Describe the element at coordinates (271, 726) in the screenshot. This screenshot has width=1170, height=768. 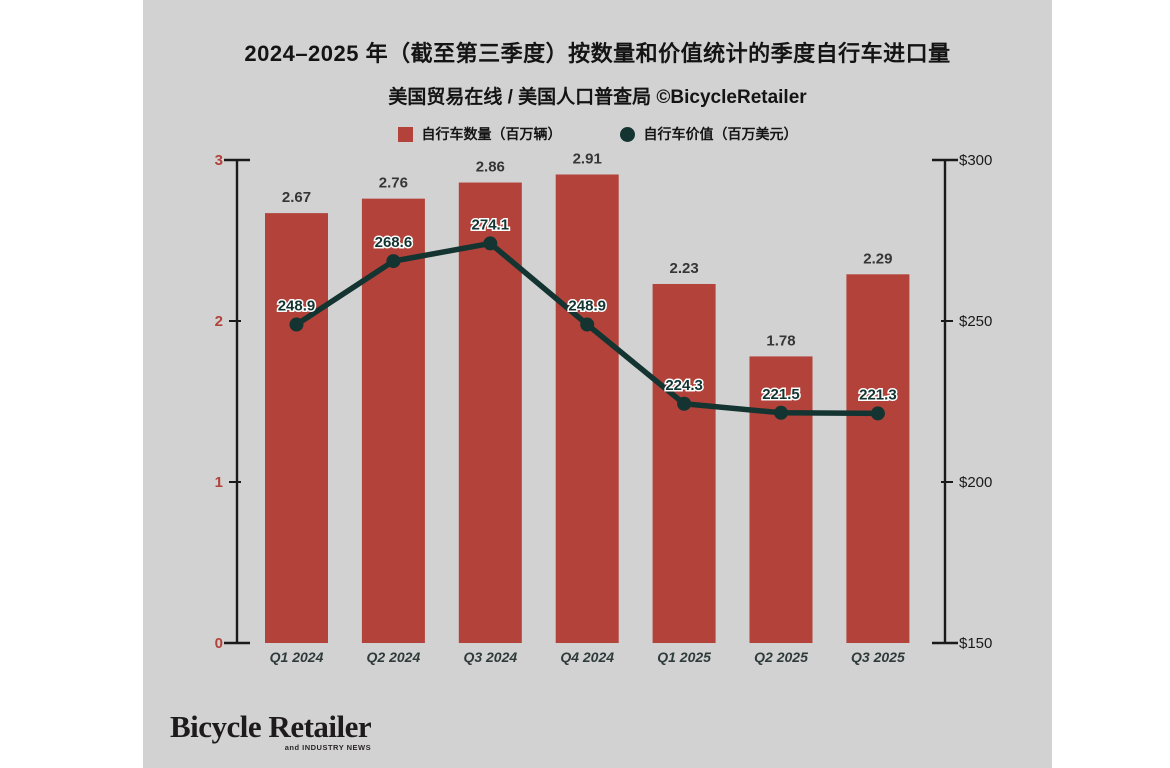
I see `logo-wordmark: Bicycle Retailer` at that location.